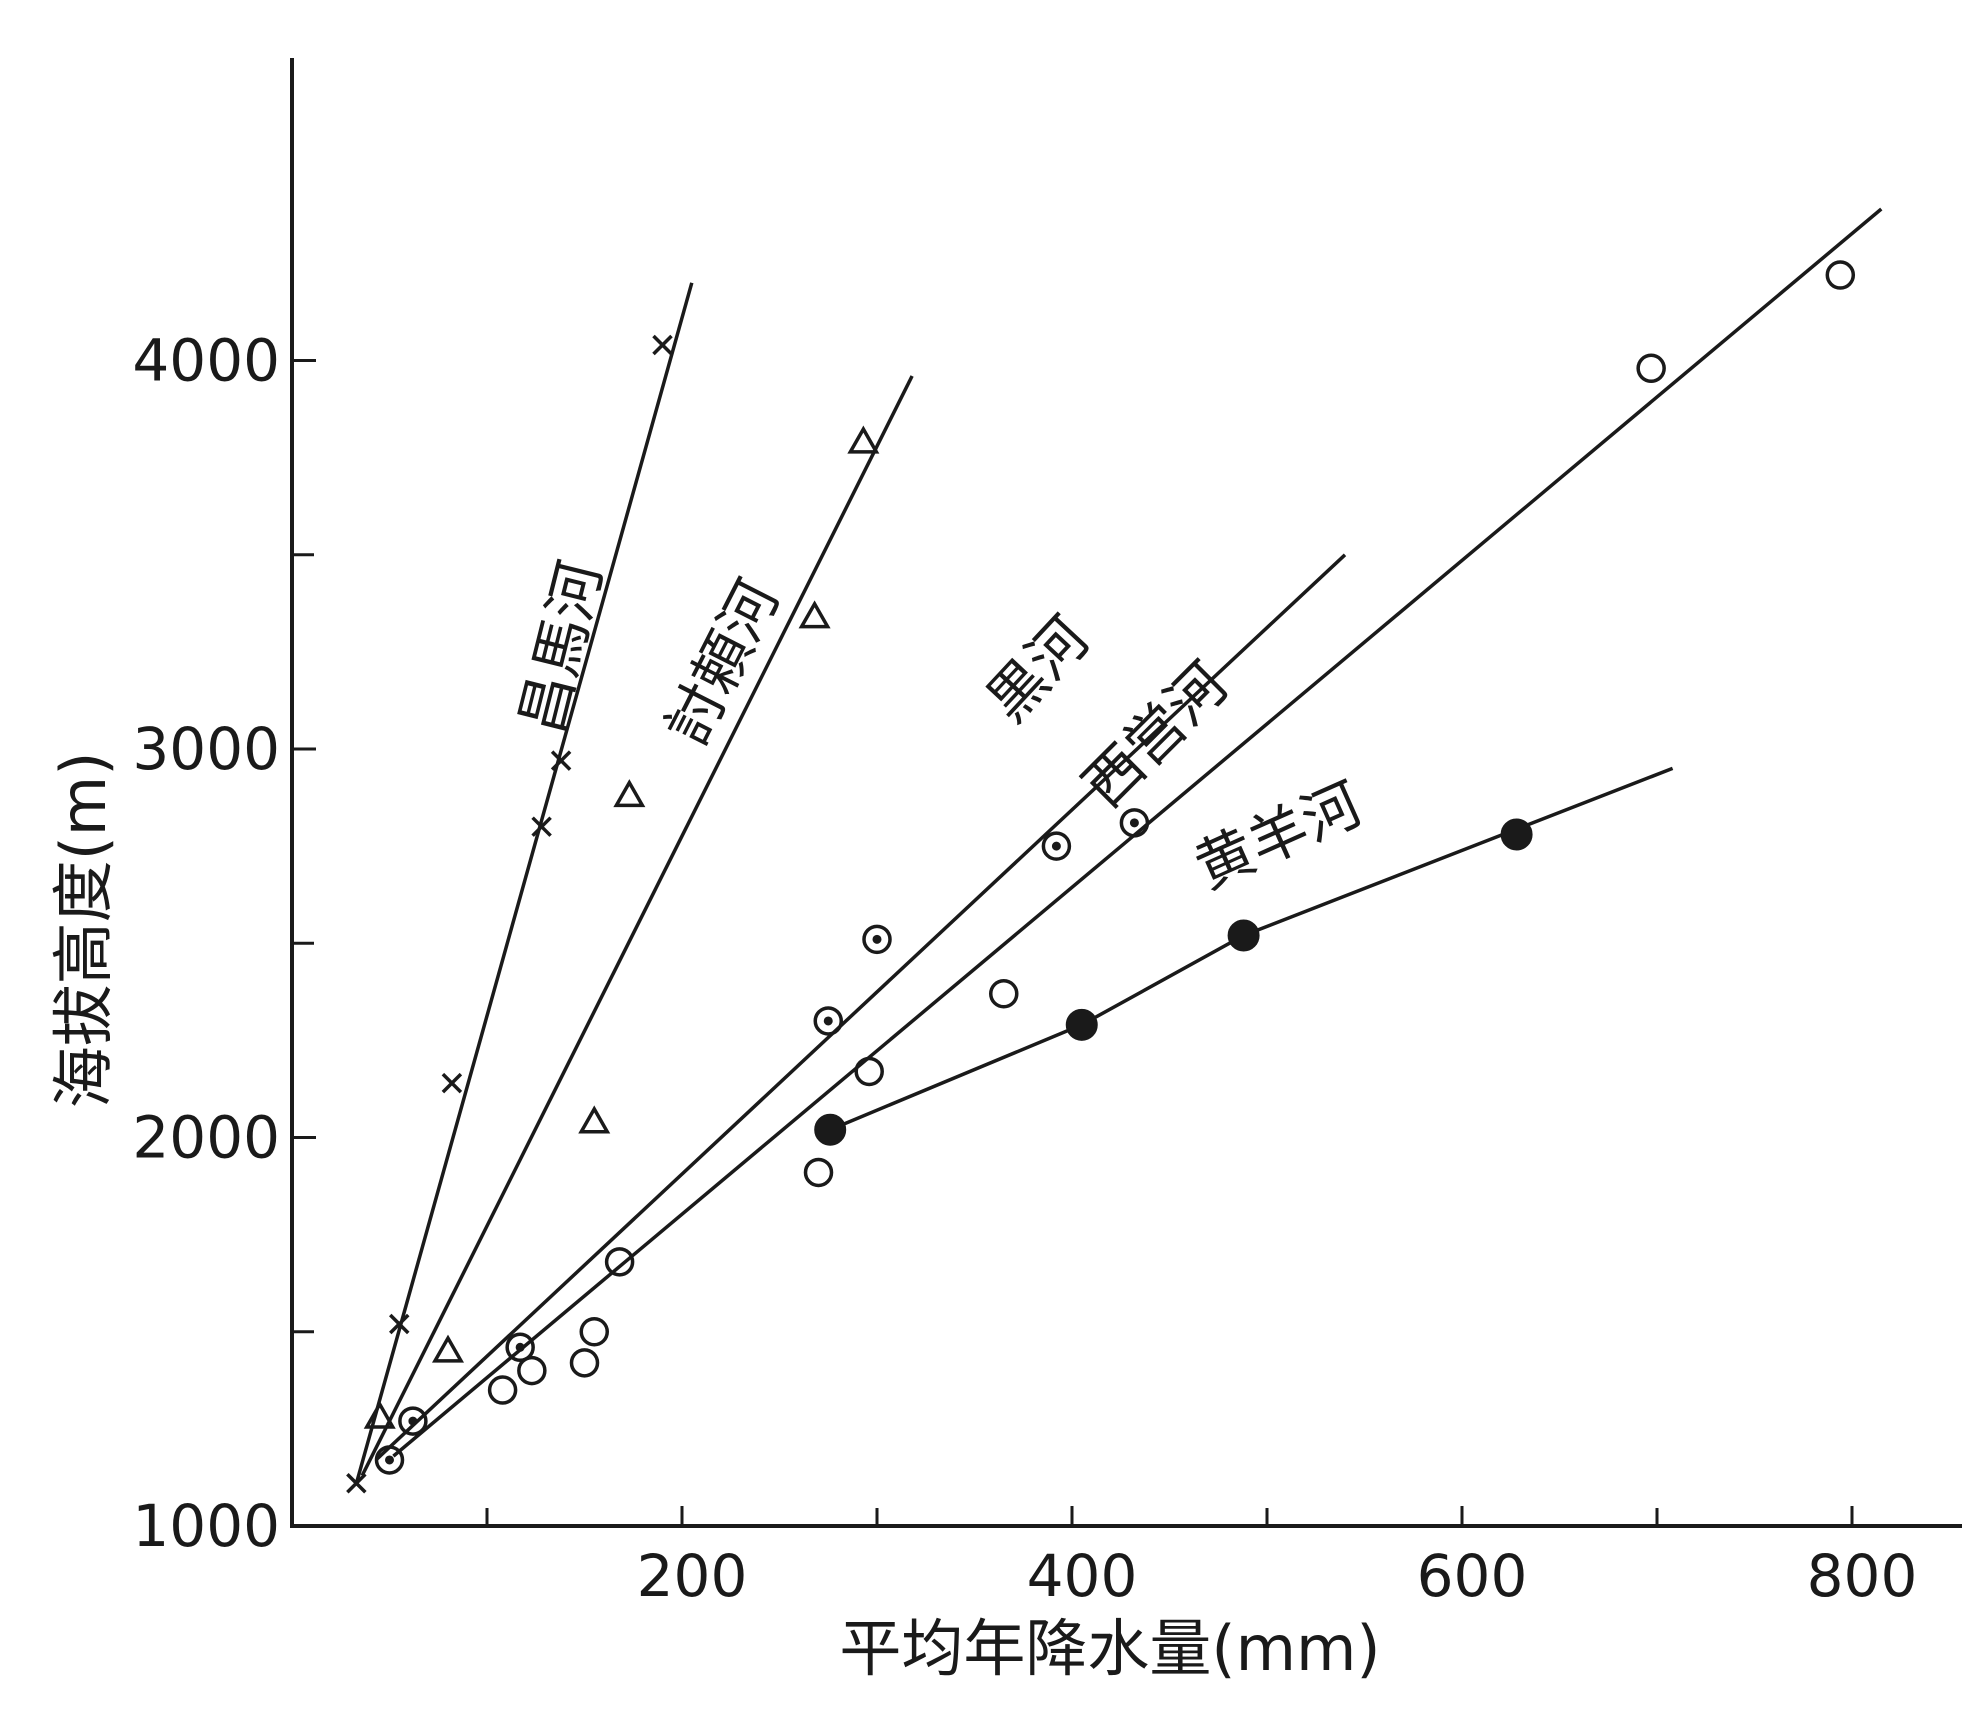  What do you see at coordinates (1155, 734) in the screenshot?
I see `series-label-西営河: 西営河` at bounding box center [1155, 734].